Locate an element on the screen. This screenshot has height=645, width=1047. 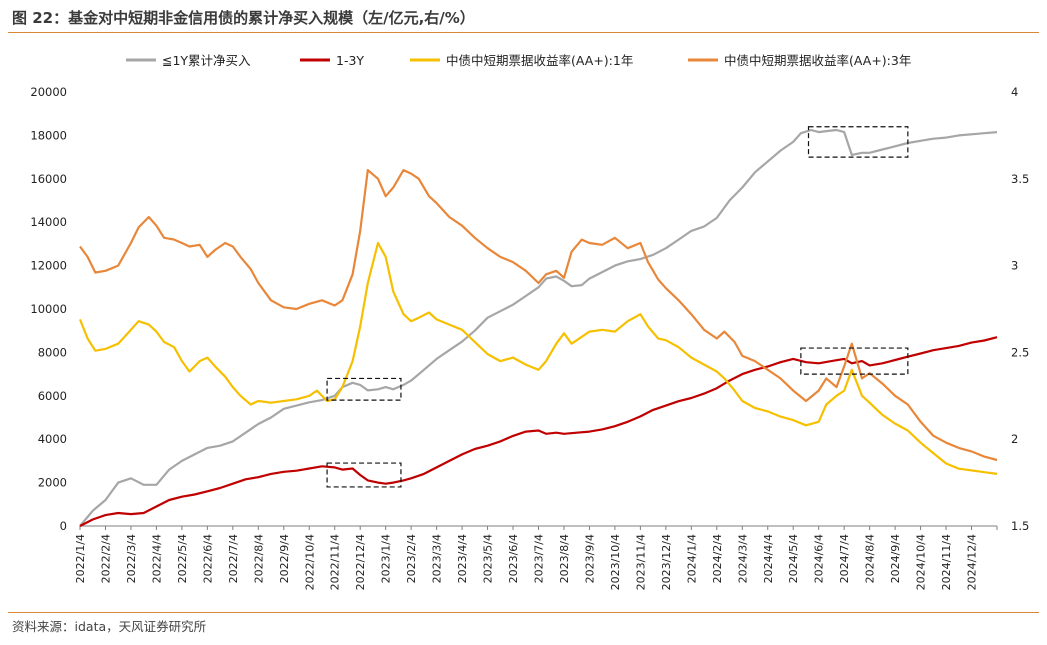
y-left-tick-label: 10000 is located at coordinates (48, 309).